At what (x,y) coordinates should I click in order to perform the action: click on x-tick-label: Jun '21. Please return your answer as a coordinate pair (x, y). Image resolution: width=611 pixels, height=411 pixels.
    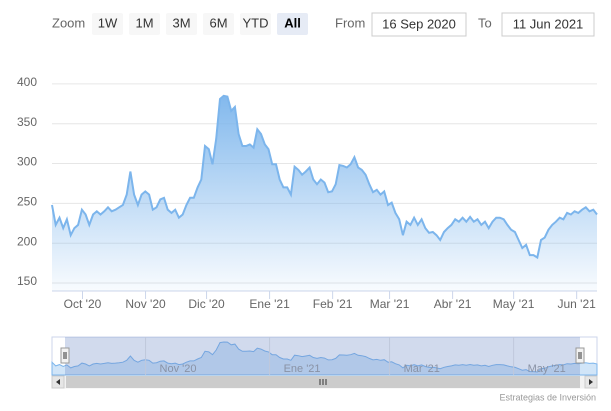
    Looking at the image, I should click on (577, 304).